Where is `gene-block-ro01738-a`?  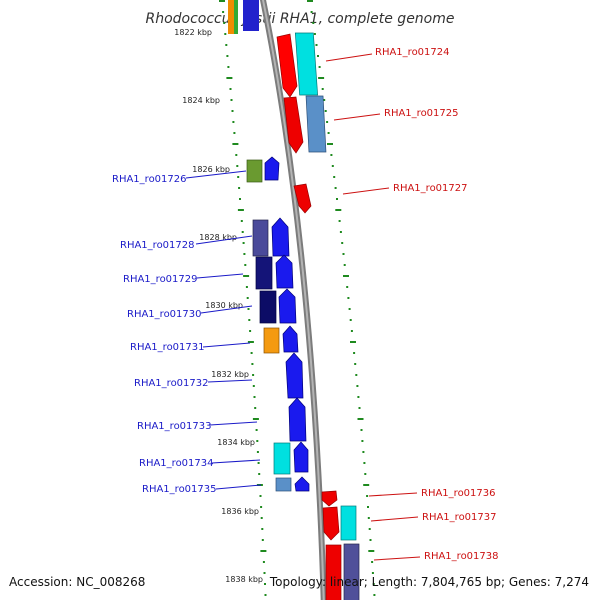
gene-block-ro01738-a is located at coordinates (333, 572).